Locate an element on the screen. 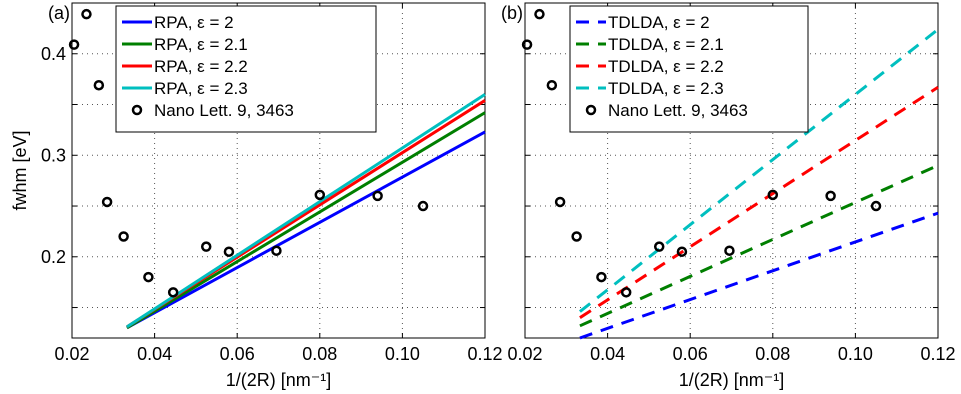  legend-label: RPA, ε = 2.3 is located at coordinates (201, 88).